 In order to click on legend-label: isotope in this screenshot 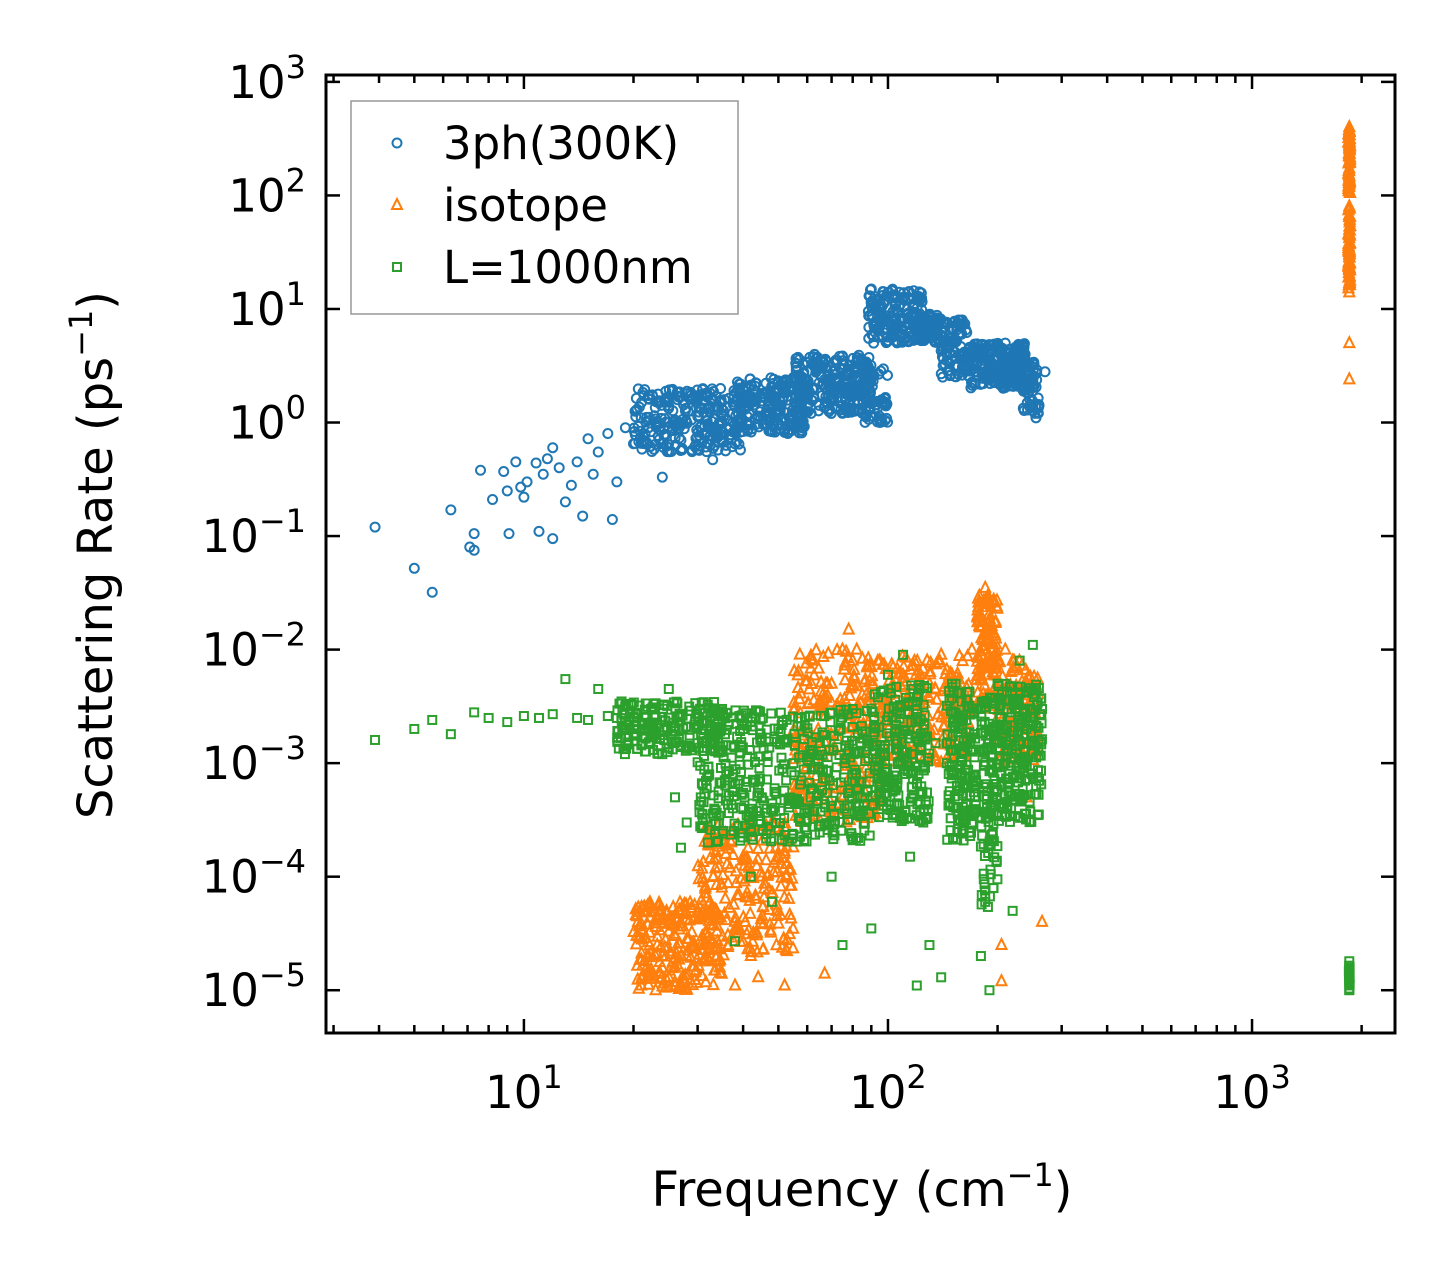, I will do `click(525, 205)`.